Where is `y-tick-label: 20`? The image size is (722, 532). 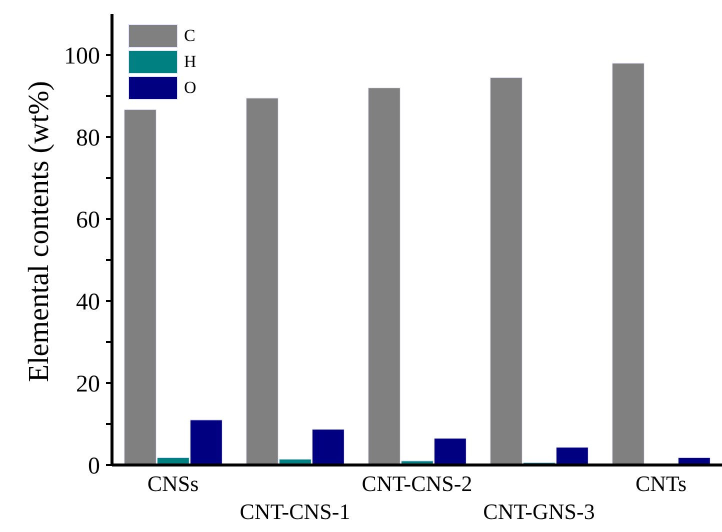 y-tick-label: 20 is located at coordinates (88, 384).